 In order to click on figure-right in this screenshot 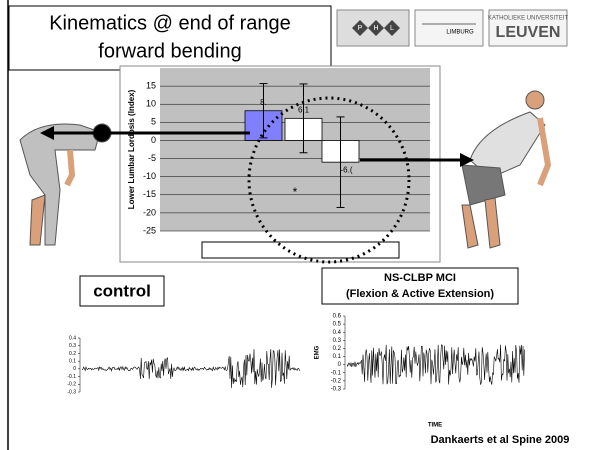, I will do `click(506, 169)`.